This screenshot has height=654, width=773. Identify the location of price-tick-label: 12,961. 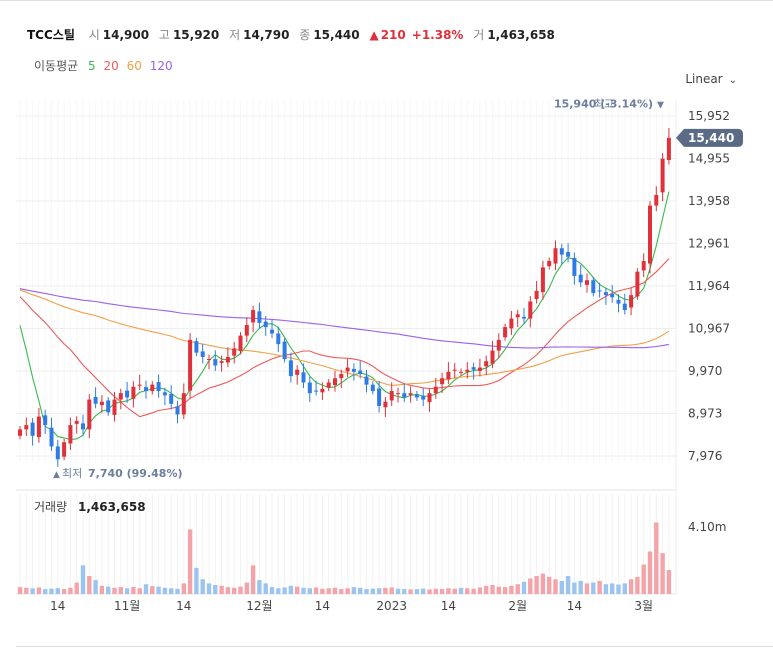
(709, 244).